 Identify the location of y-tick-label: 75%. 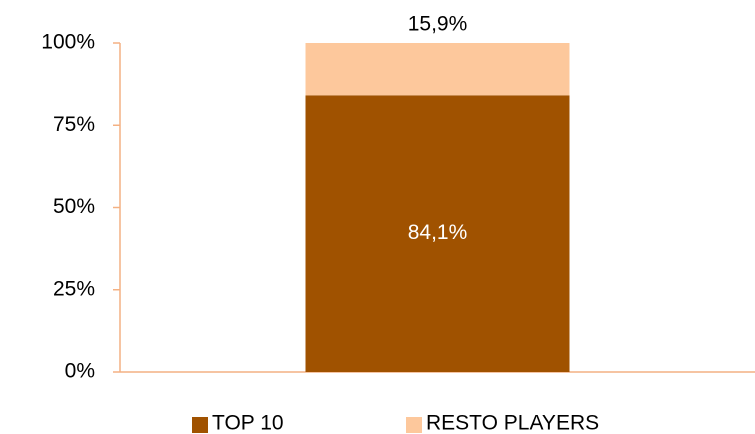
(74, 124).